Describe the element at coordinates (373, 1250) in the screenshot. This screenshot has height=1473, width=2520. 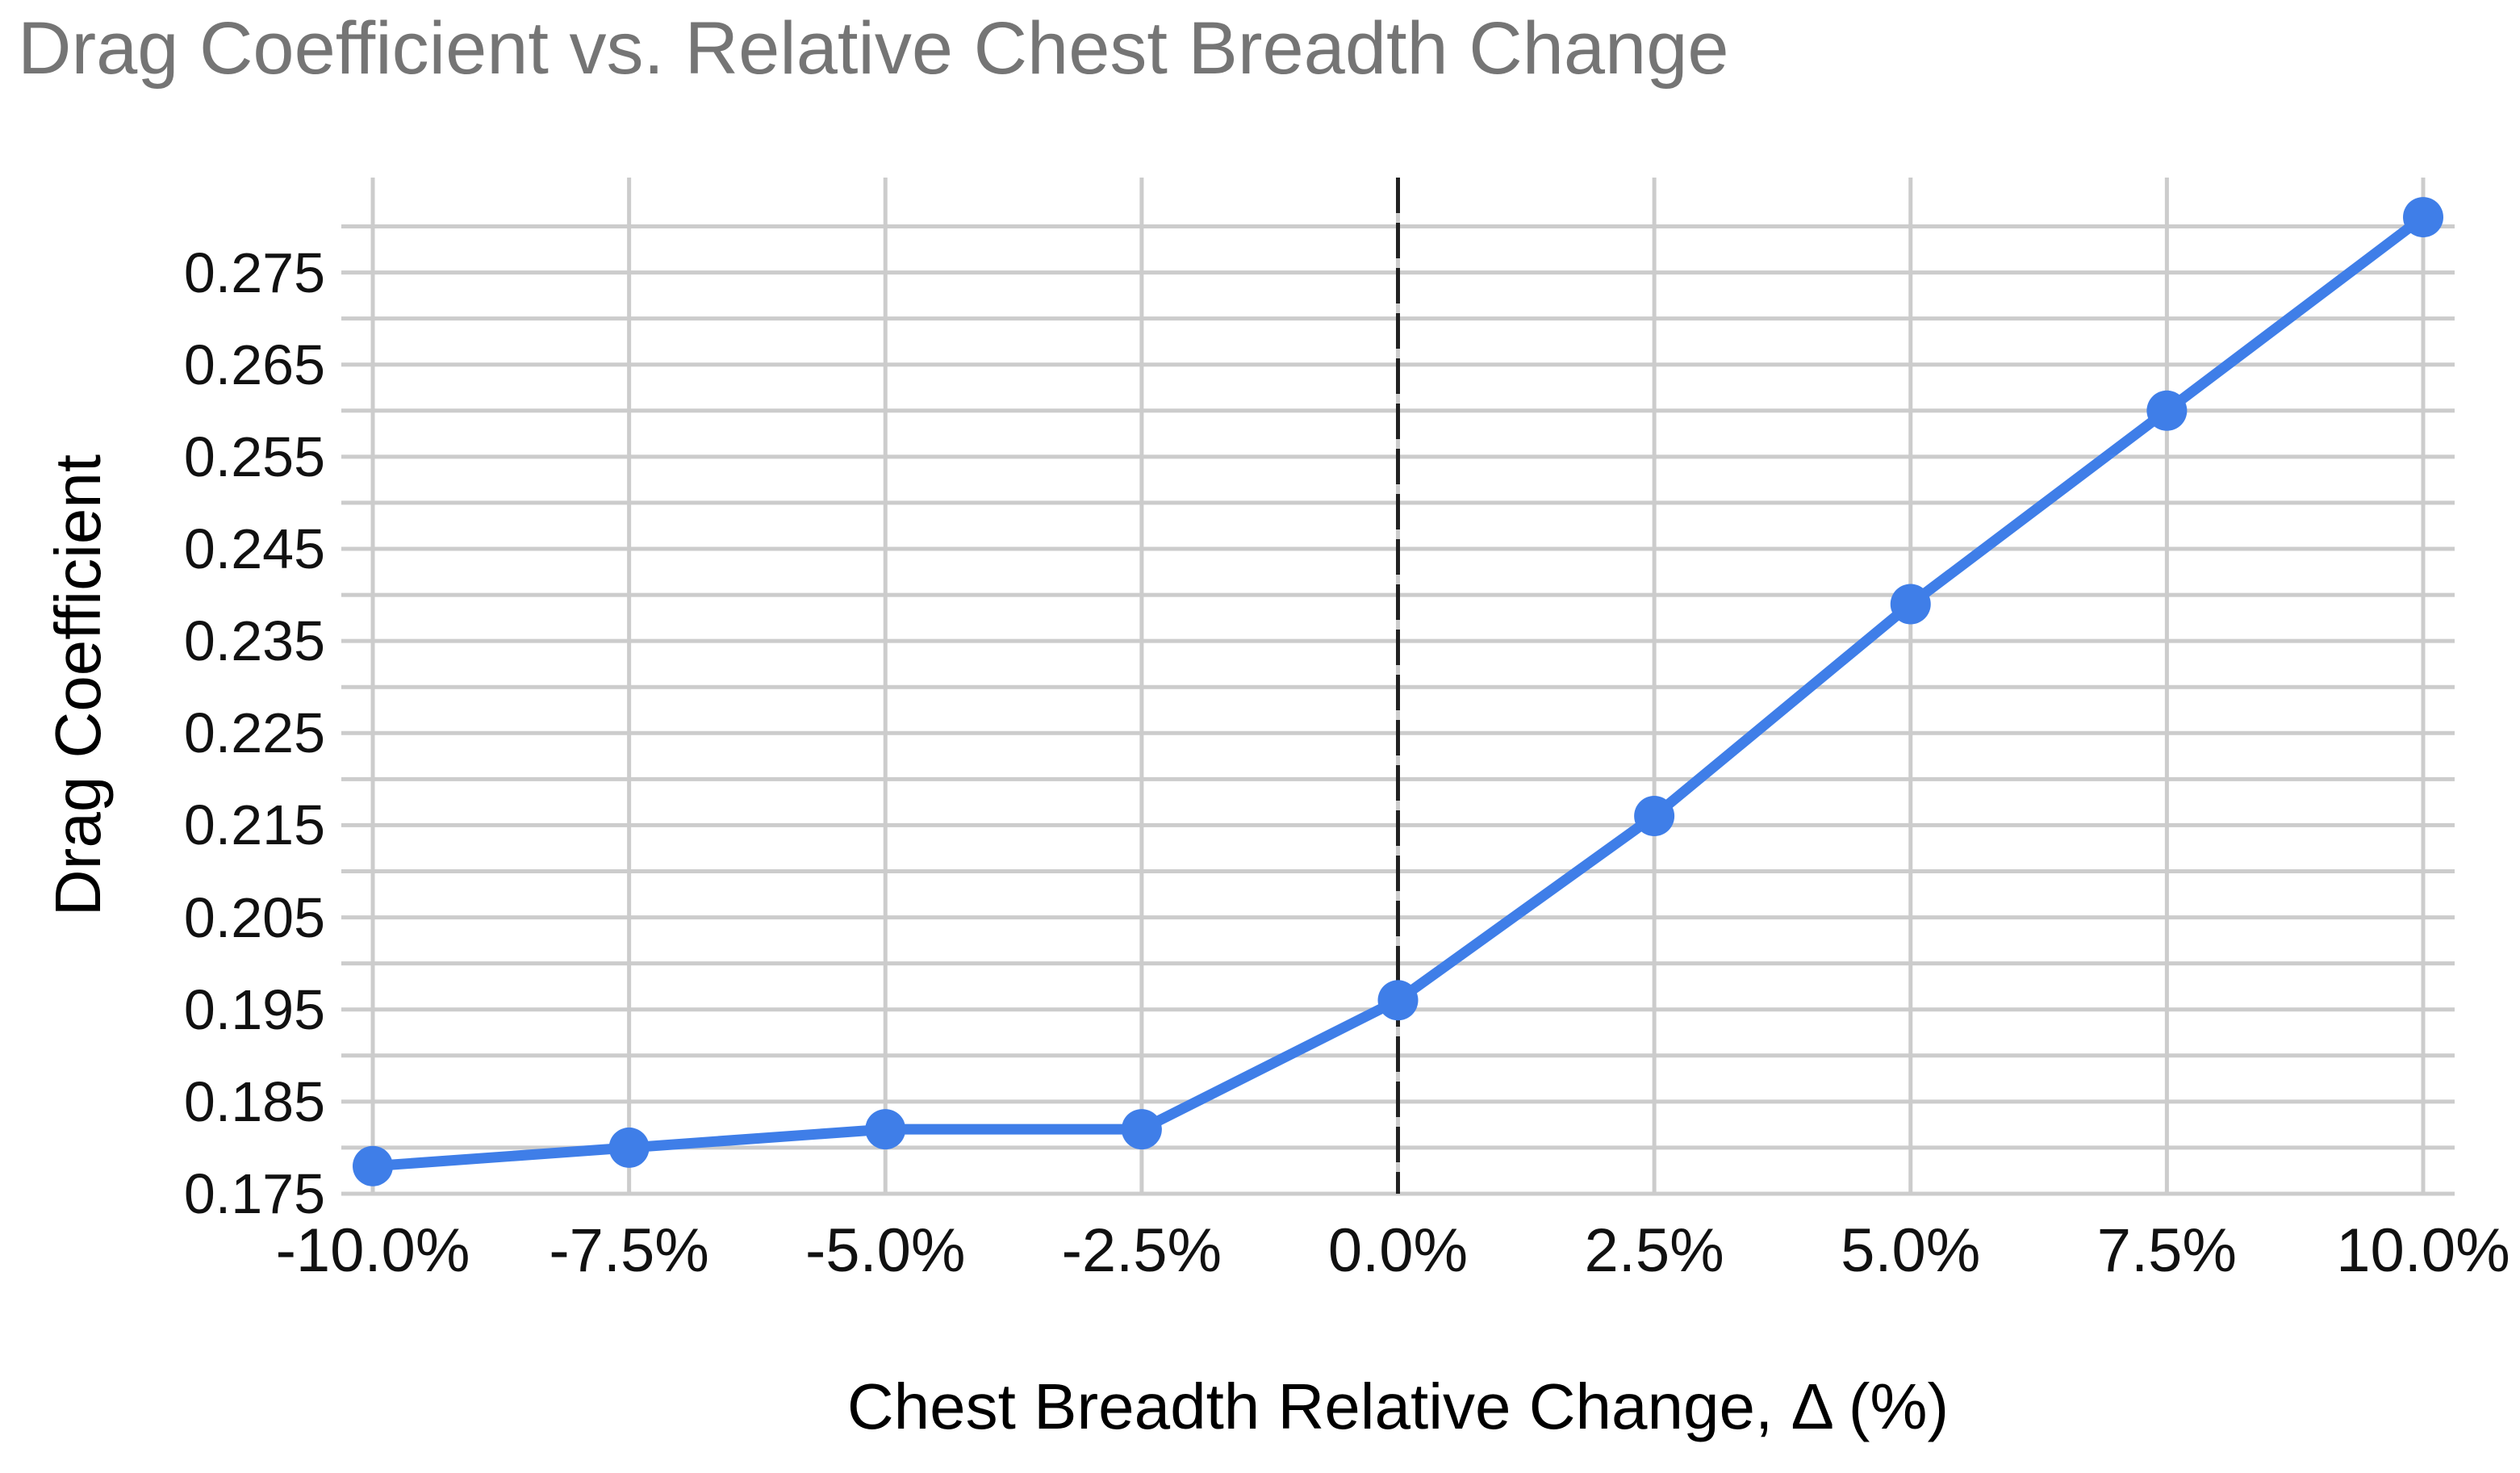
I see `x-tick-label: -10.0%` at that location.